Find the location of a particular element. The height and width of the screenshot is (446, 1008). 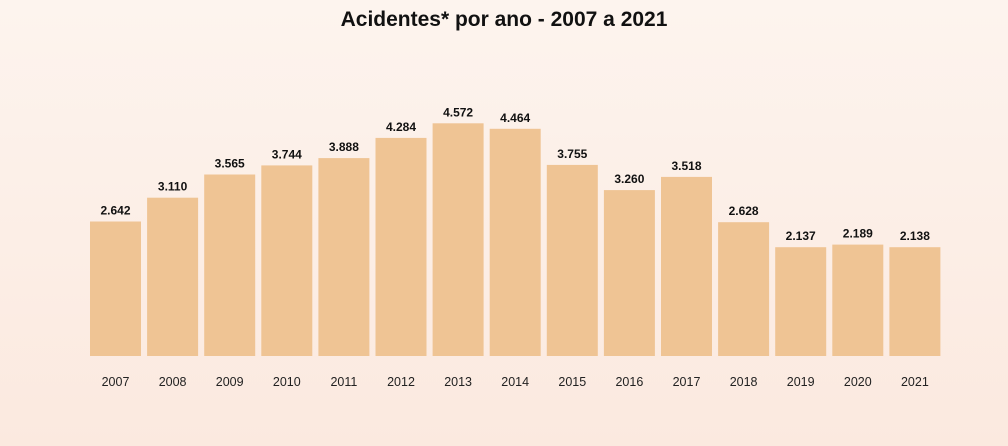

value-label-2020: 2.189 is located at coordinates (858, 234).